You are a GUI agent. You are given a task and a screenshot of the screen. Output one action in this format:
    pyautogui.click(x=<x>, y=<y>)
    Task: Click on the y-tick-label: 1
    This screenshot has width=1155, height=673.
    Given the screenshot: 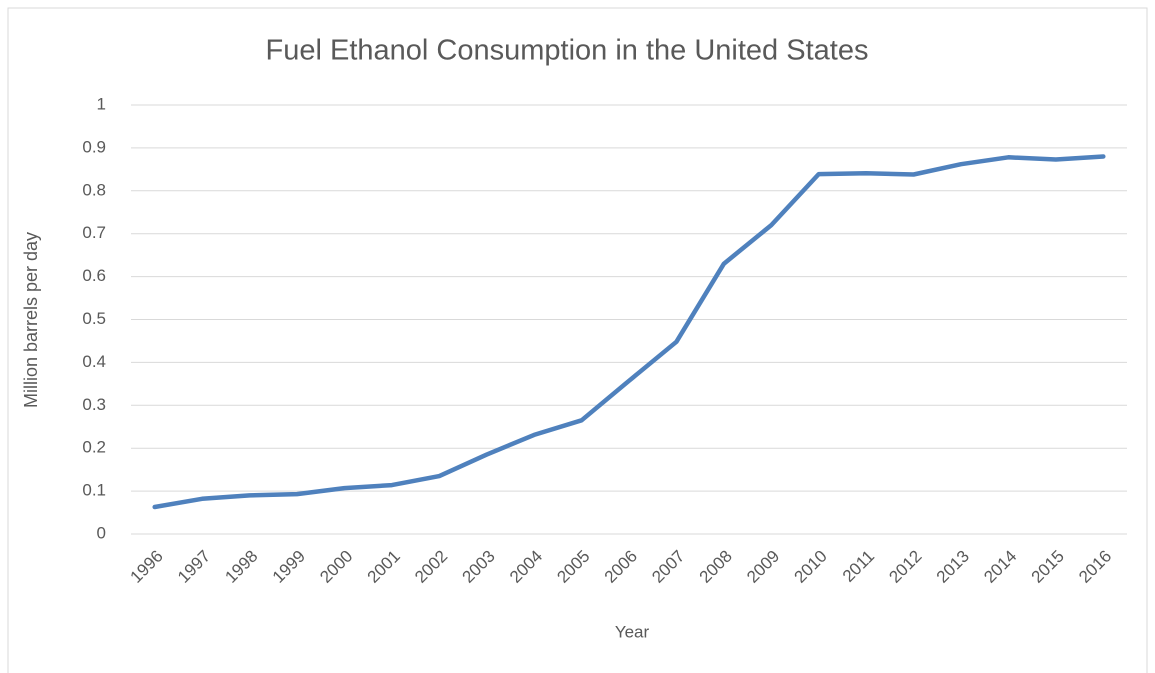 What is the action you would take?
    pyautogui.click(x=101, y=103)
    